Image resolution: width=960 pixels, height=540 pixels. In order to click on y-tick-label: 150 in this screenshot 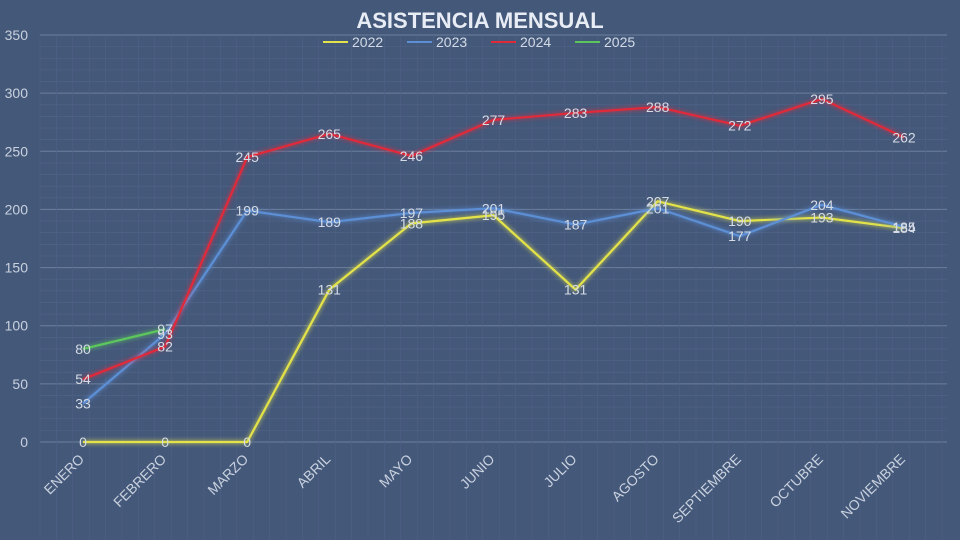, I will do `click(17, 268)`.